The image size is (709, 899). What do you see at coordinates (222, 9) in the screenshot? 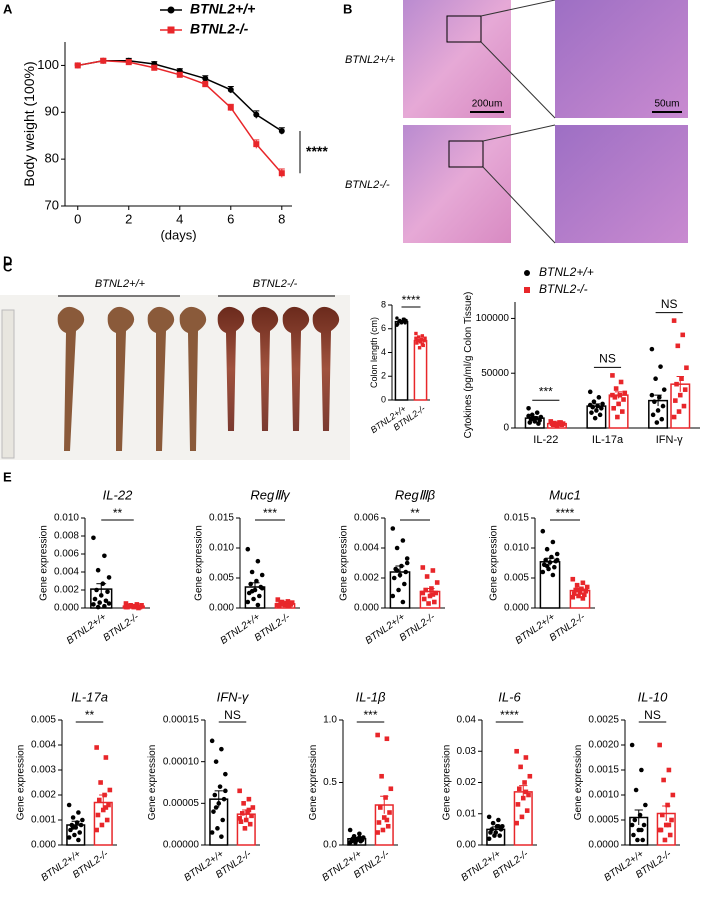
I see `legend-label: BTNL2+/+` at bounding box center [222, 9].